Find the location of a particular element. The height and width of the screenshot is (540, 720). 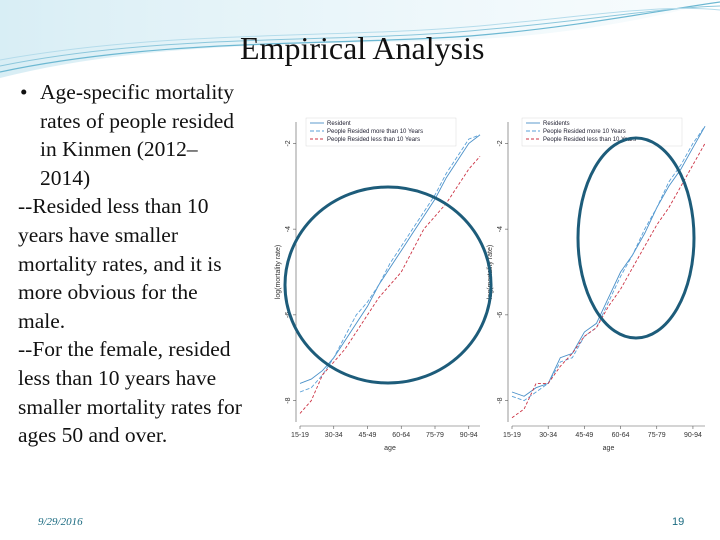

legend-box is located at coordinates (381, 132).